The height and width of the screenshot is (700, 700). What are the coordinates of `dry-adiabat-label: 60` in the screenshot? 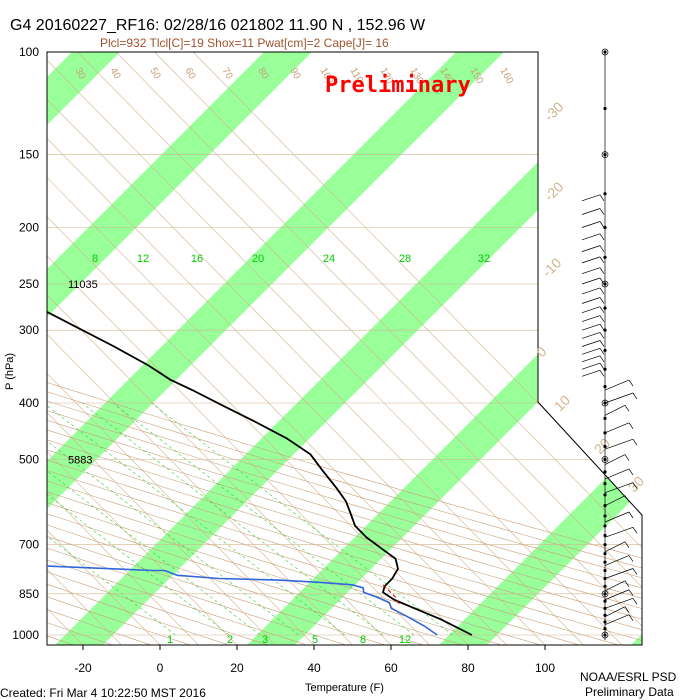 It's located at (189, 74).